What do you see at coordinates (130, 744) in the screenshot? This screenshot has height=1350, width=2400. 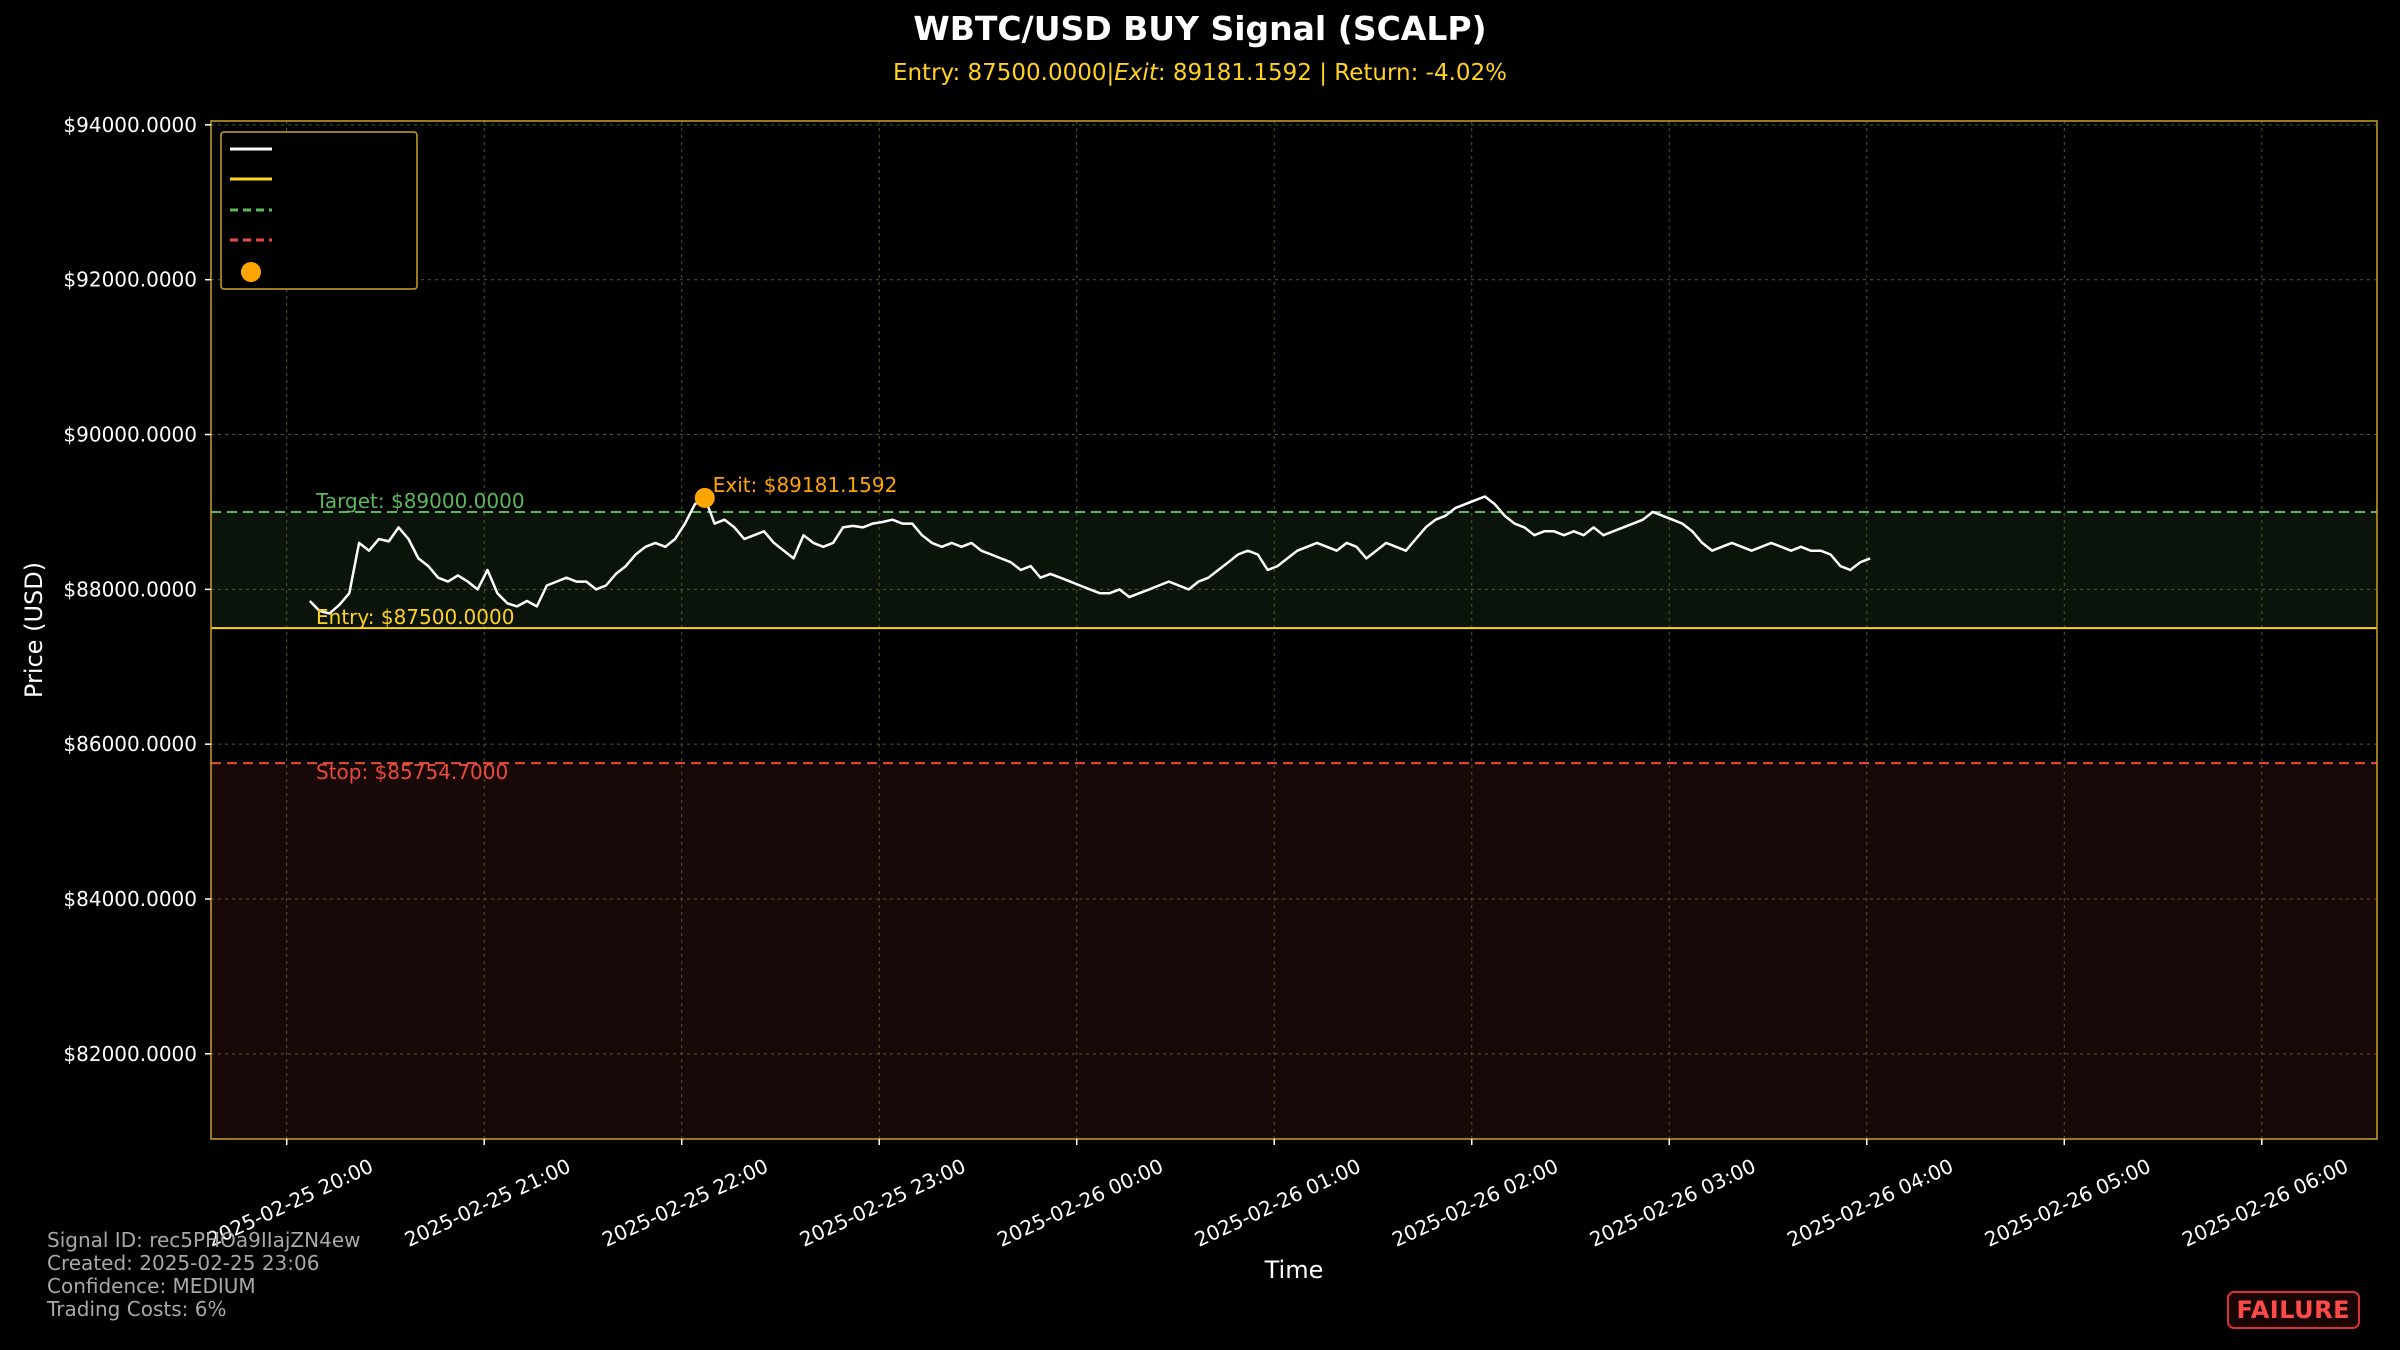 I see `y-tick-label: $86000.0000` at bounding box center [130, 744].